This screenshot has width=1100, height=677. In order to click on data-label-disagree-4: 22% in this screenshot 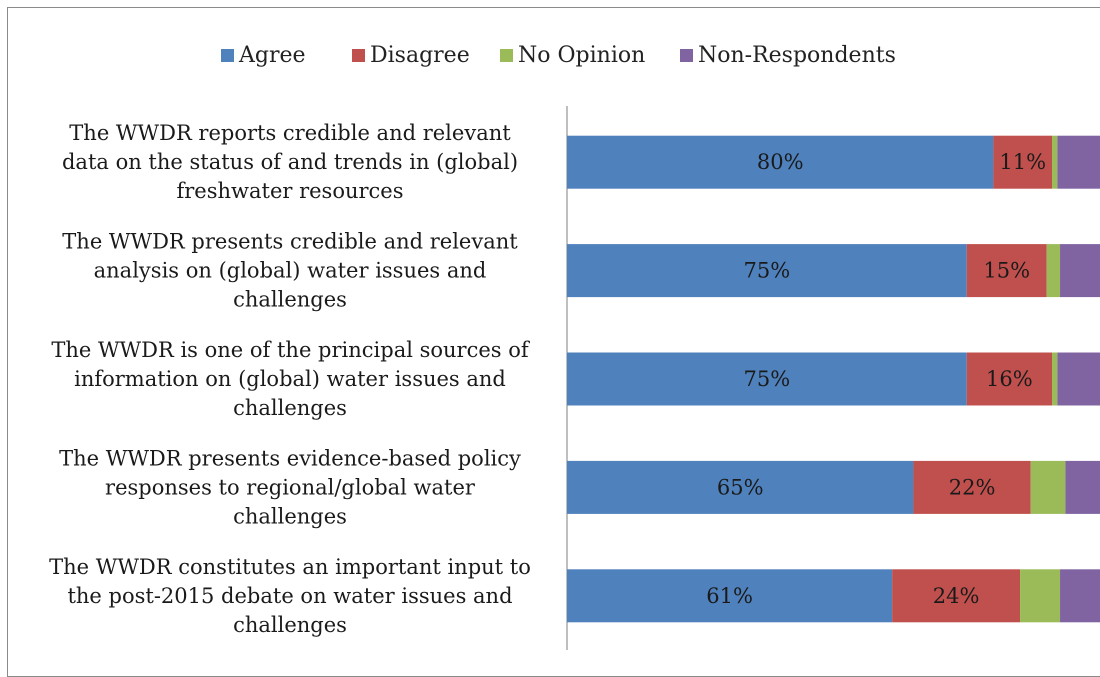, I will do `click(972, 487)`.